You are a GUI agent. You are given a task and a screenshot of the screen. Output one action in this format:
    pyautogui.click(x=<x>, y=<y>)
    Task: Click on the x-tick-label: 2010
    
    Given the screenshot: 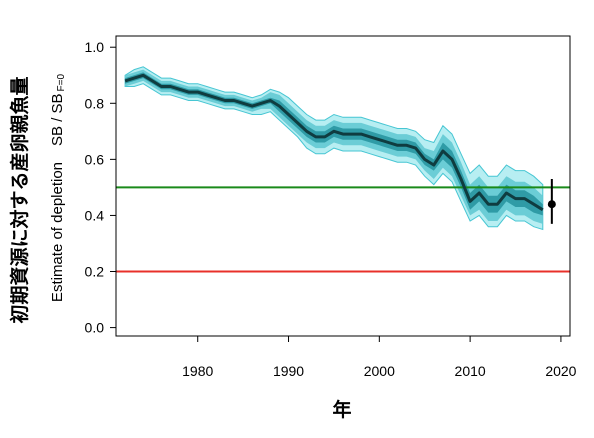 What is the action you would take?
    pyautogui.click(x=470, y=371)
    